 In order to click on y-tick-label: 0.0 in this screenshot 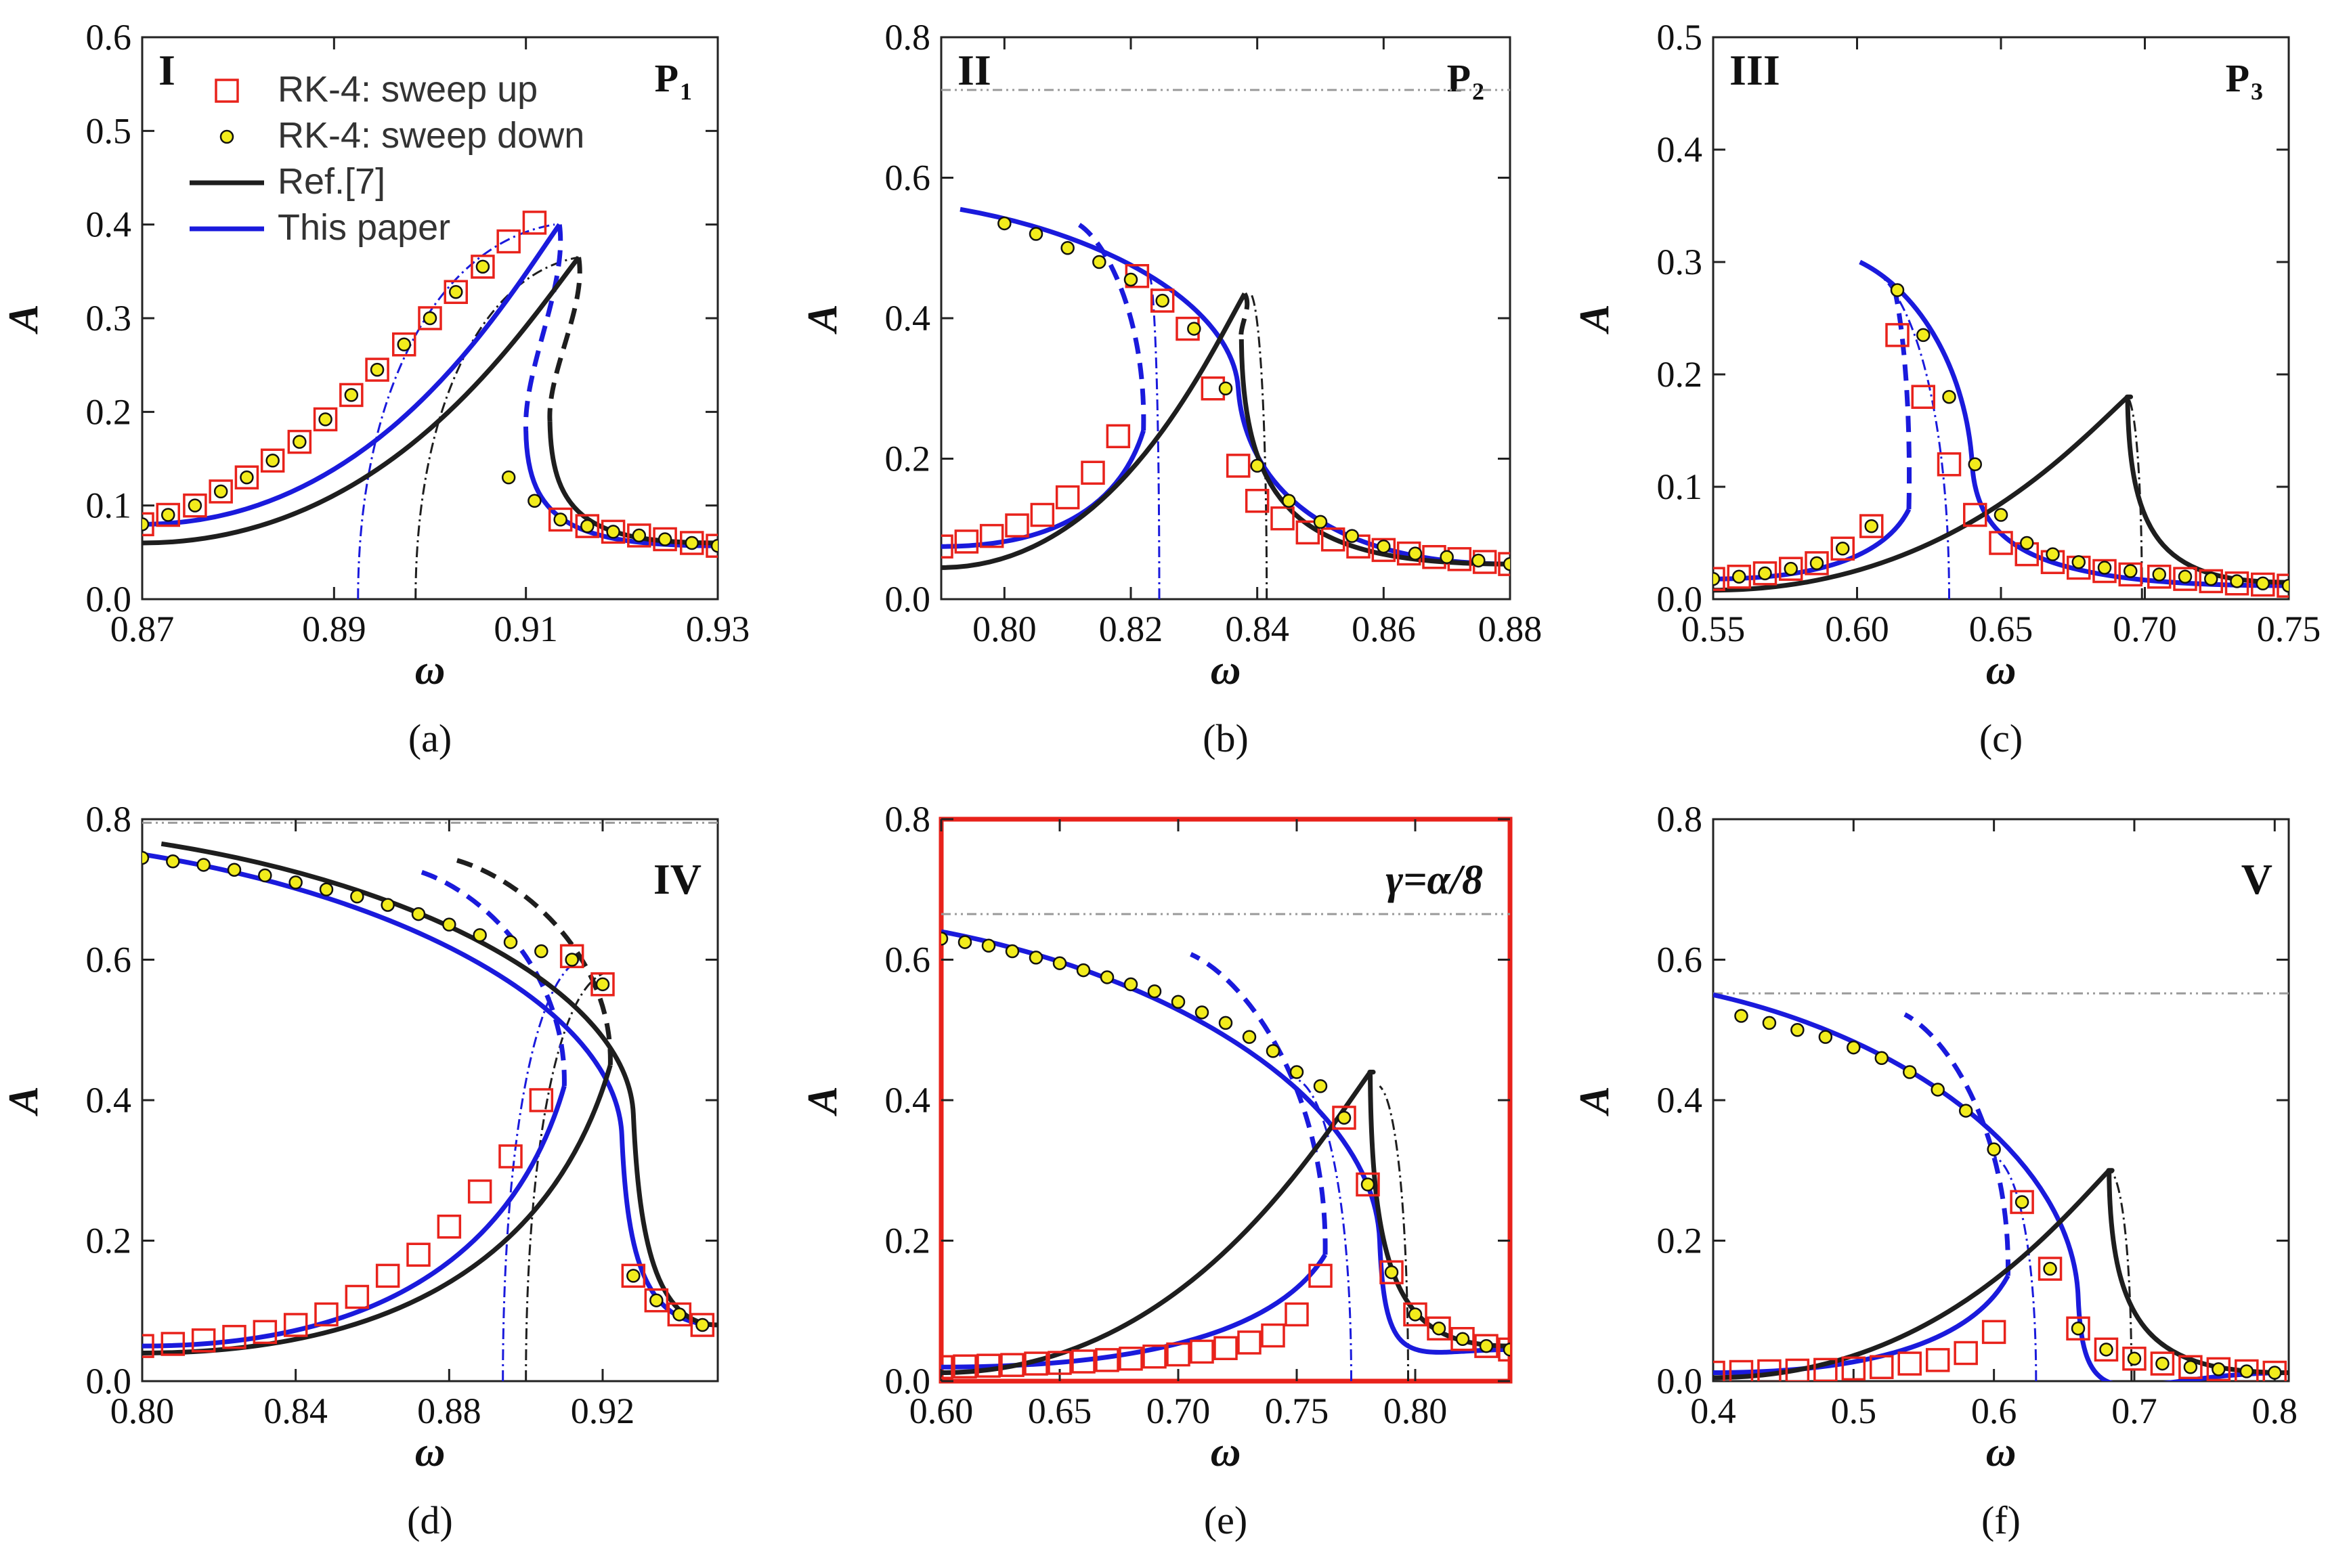, I will do `click(1680, 1381)`.